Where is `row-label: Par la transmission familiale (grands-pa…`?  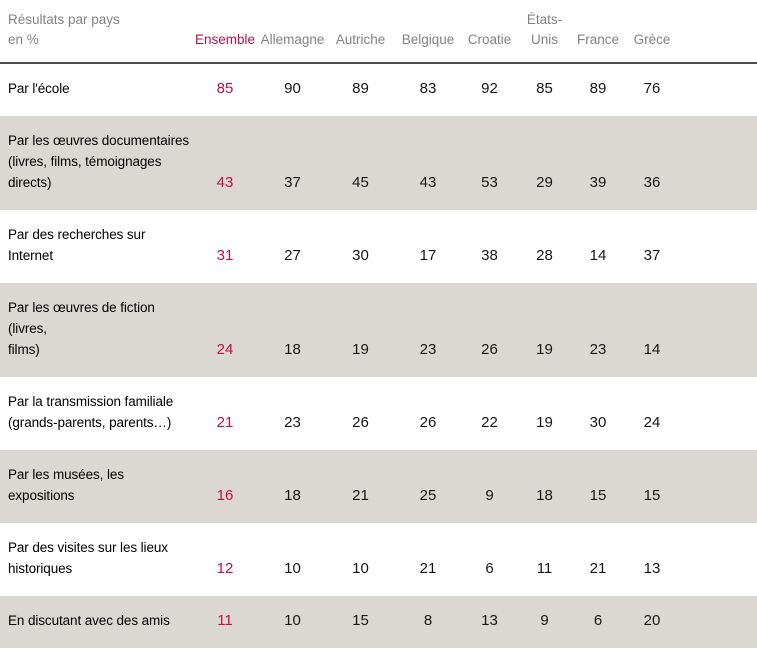
row-label: Par la transmission familiale (grands-pa… is located at coordinates (91, 412).